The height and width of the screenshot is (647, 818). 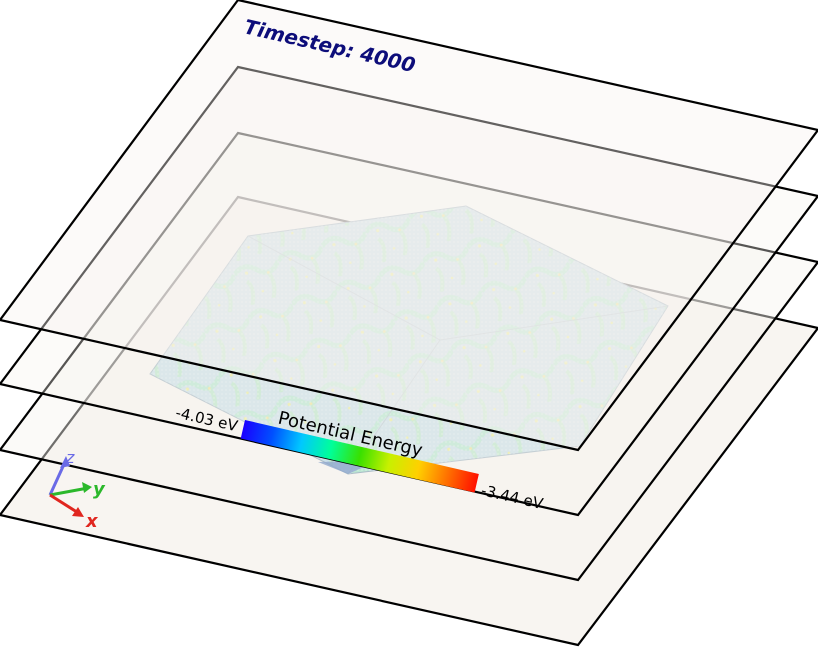 I want to click on colorbar-ramp, so click(x=359, y=456).